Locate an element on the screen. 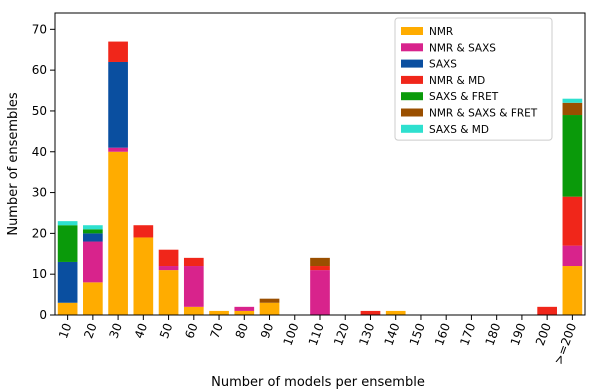 This screenshot has width=595, height=391. y-tick-label: 50 is located at coordinates (39, 111).